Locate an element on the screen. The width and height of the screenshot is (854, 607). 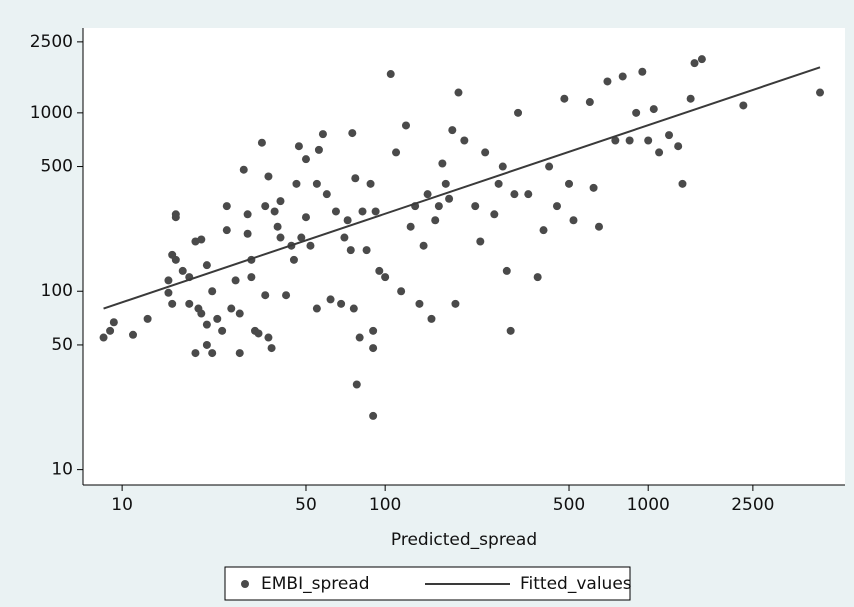
y-tick-label: 1000 is located at coordinates (51, 113).